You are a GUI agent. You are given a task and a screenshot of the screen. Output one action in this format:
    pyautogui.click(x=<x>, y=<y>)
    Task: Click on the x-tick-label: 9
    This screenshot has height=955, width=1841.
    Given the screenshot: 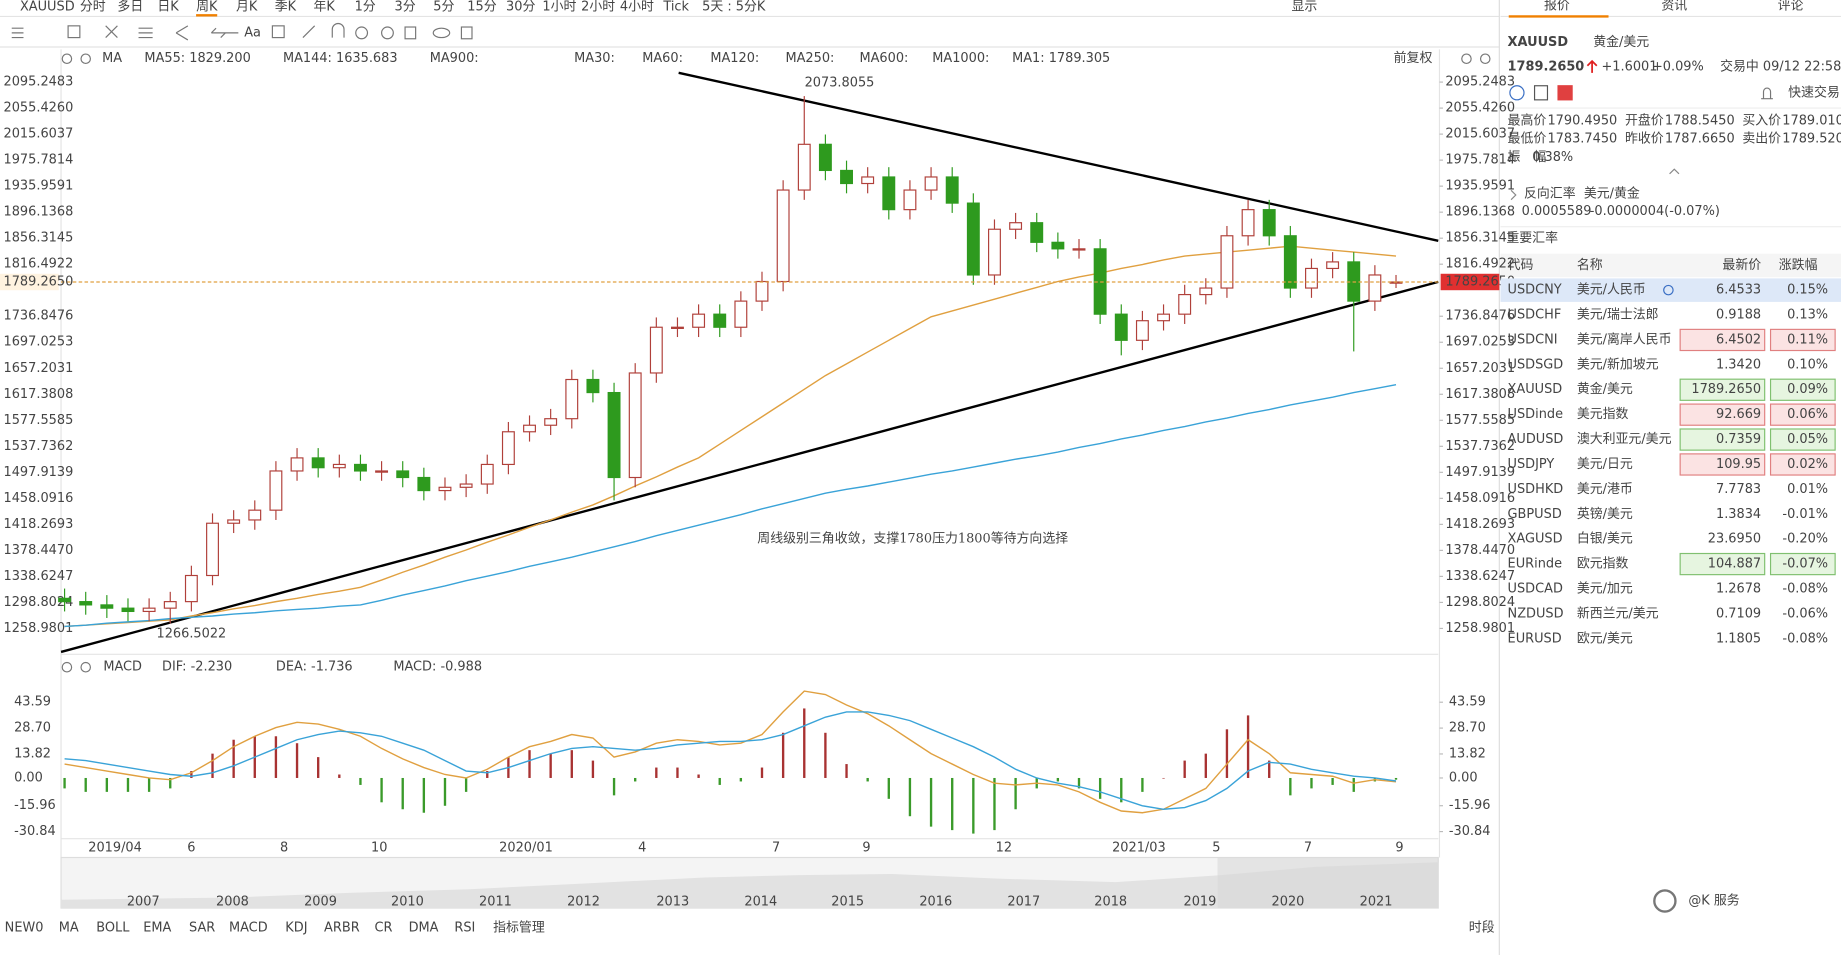 What is the action you would take?
    pyautogui.click(x=866, y=848)
    